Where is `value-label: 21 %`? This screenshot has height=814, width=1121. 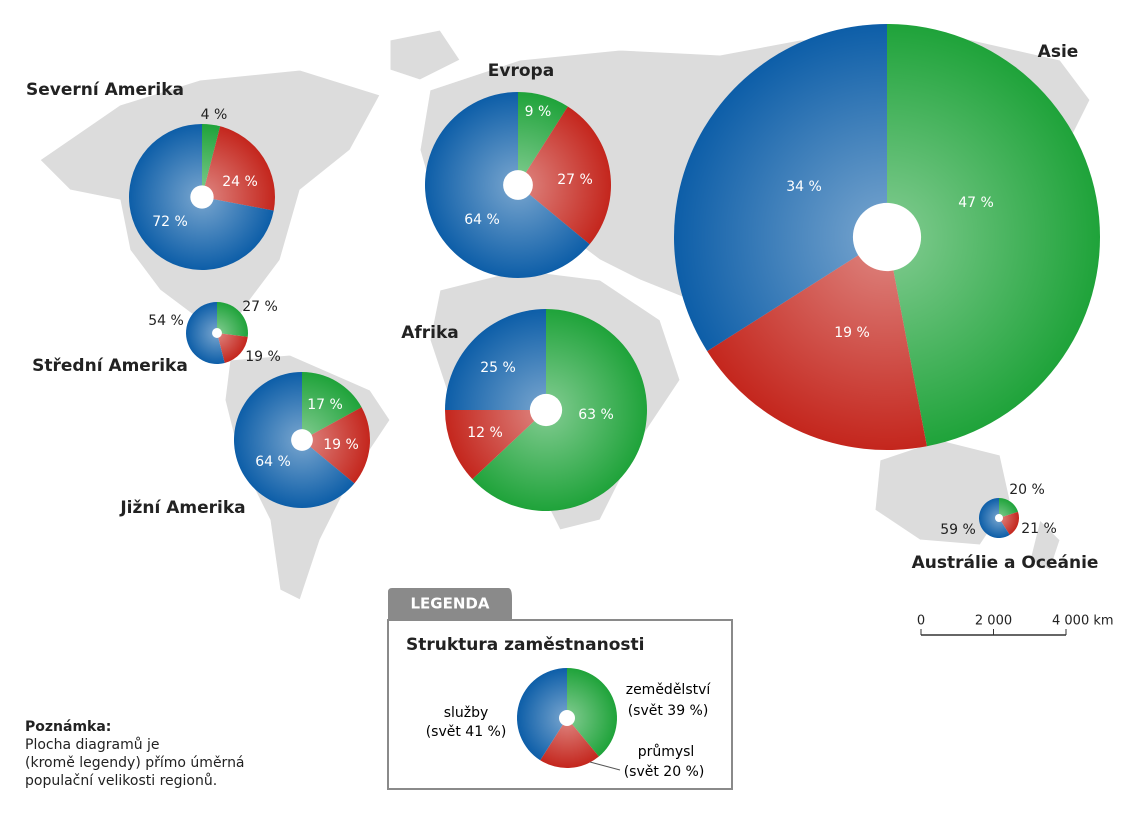 value-label: 21 % is located at coordinates (1039, 529).